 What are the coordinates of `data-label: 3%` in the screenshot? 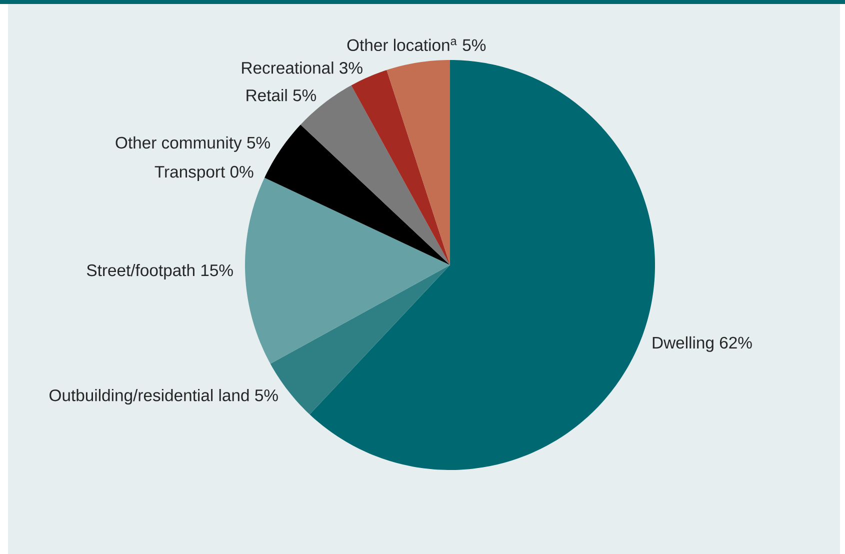 It's located at (351, 68).